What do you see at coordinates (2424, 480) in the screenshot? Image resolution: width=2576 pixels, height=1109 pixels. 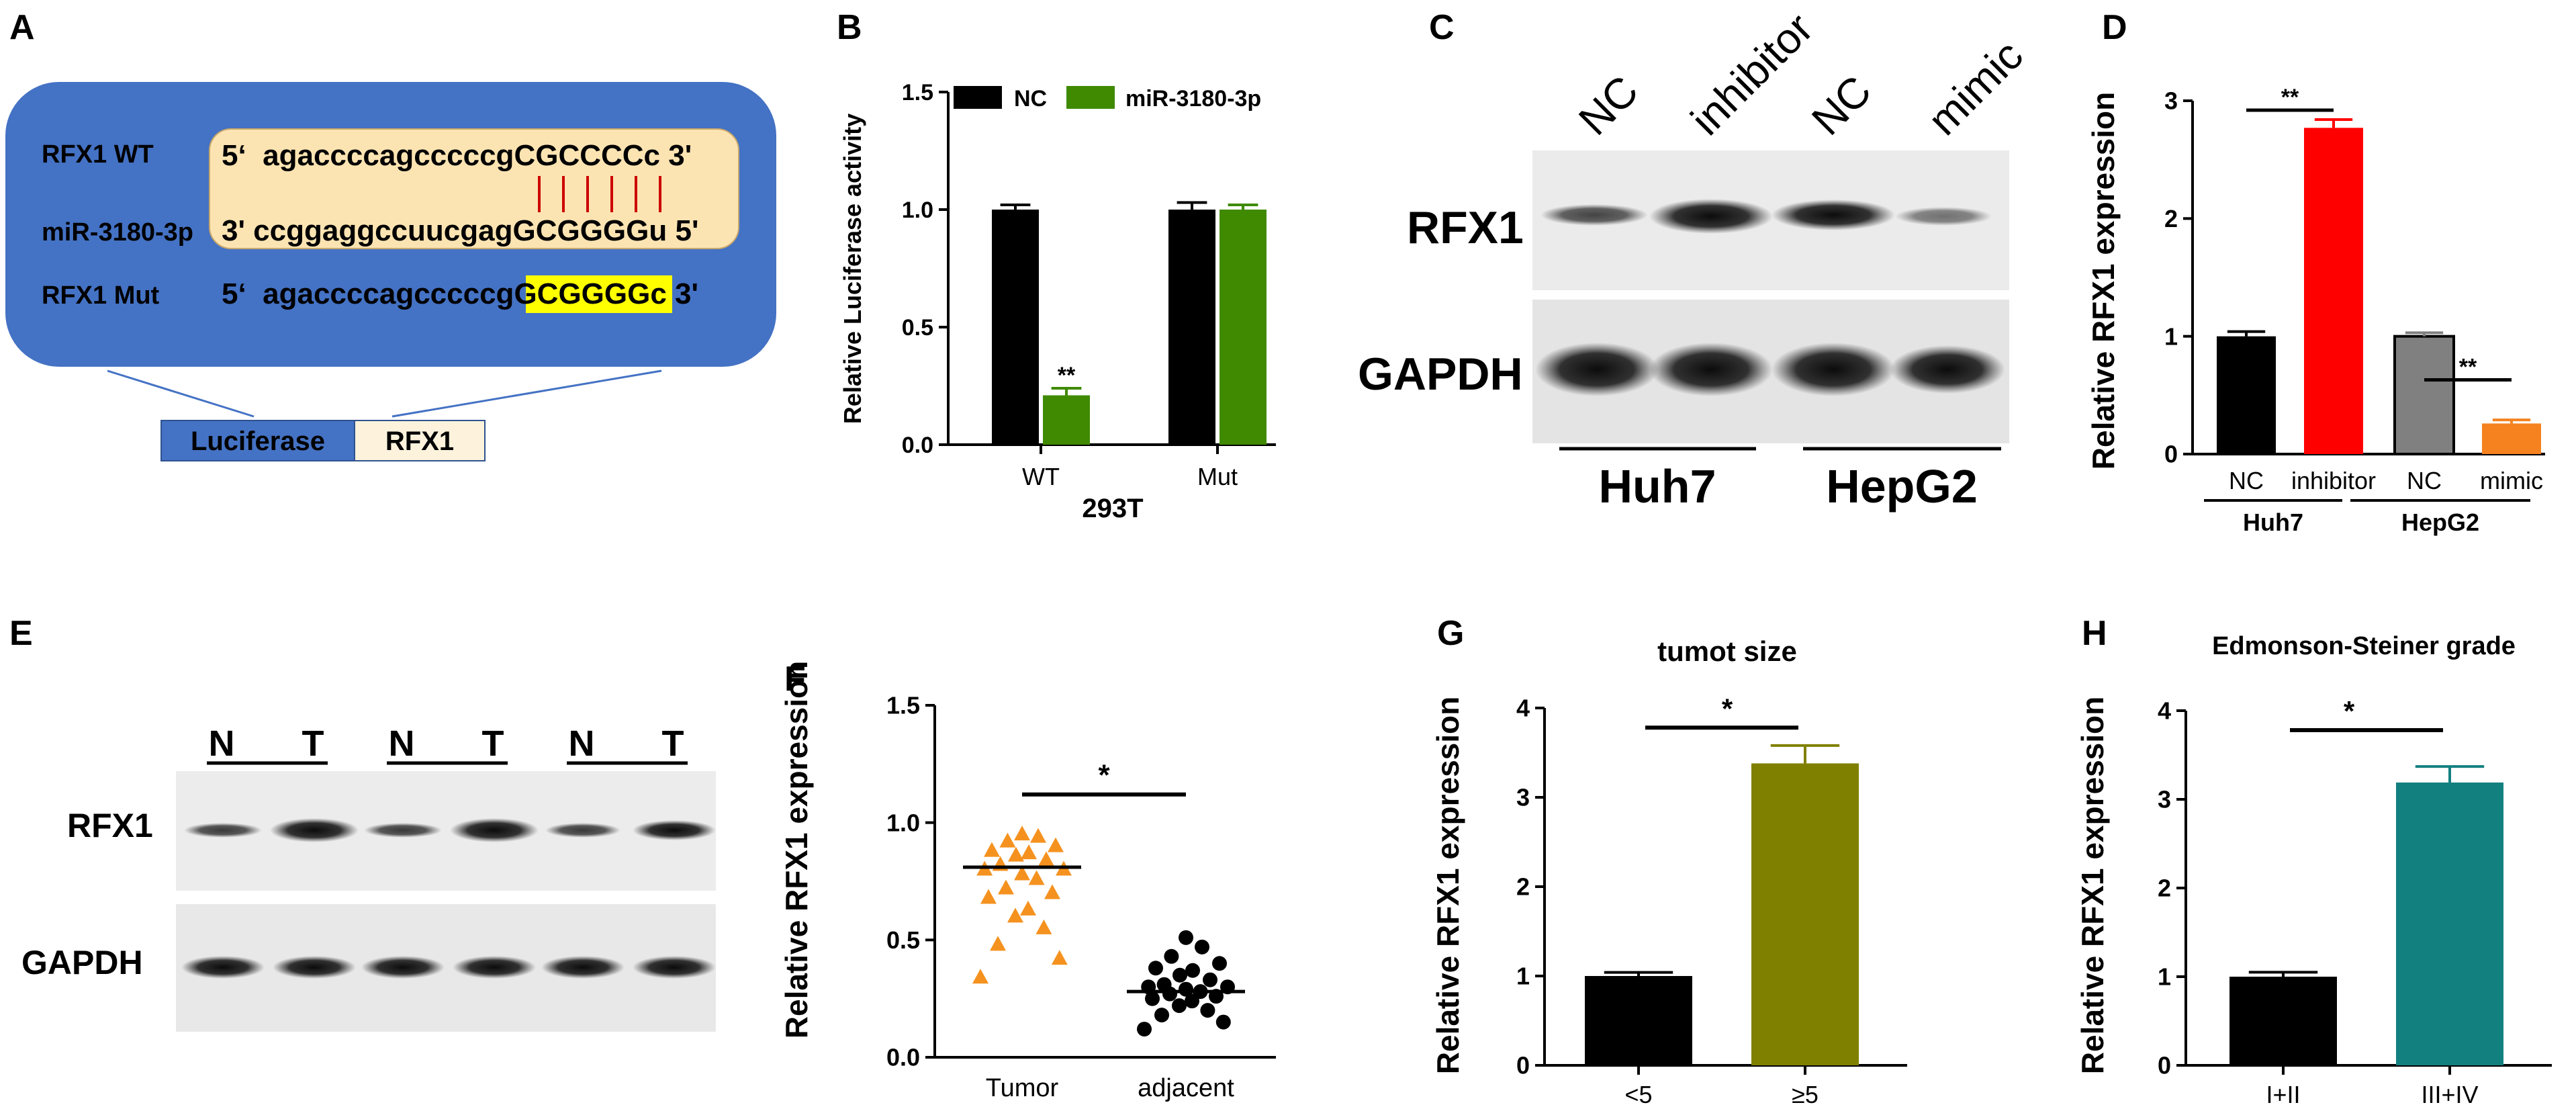 I see `d-x-tick-label: NC` at bounding box center [2424, 480].